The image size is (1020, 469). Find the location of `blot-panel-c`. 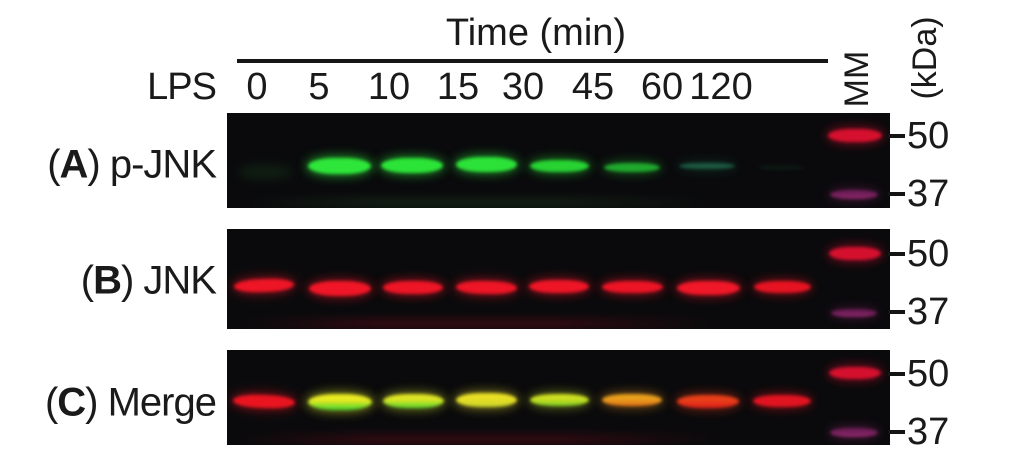

blot-panel-c is located at coordinates (558, 397).